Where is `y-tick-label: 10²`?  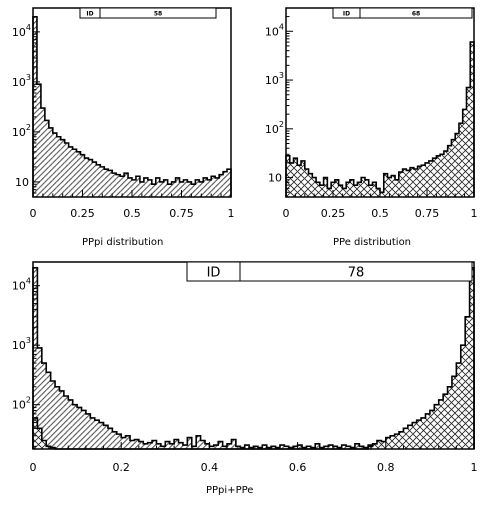
y-tick-label: 10² is located at coordinates (21, 131).